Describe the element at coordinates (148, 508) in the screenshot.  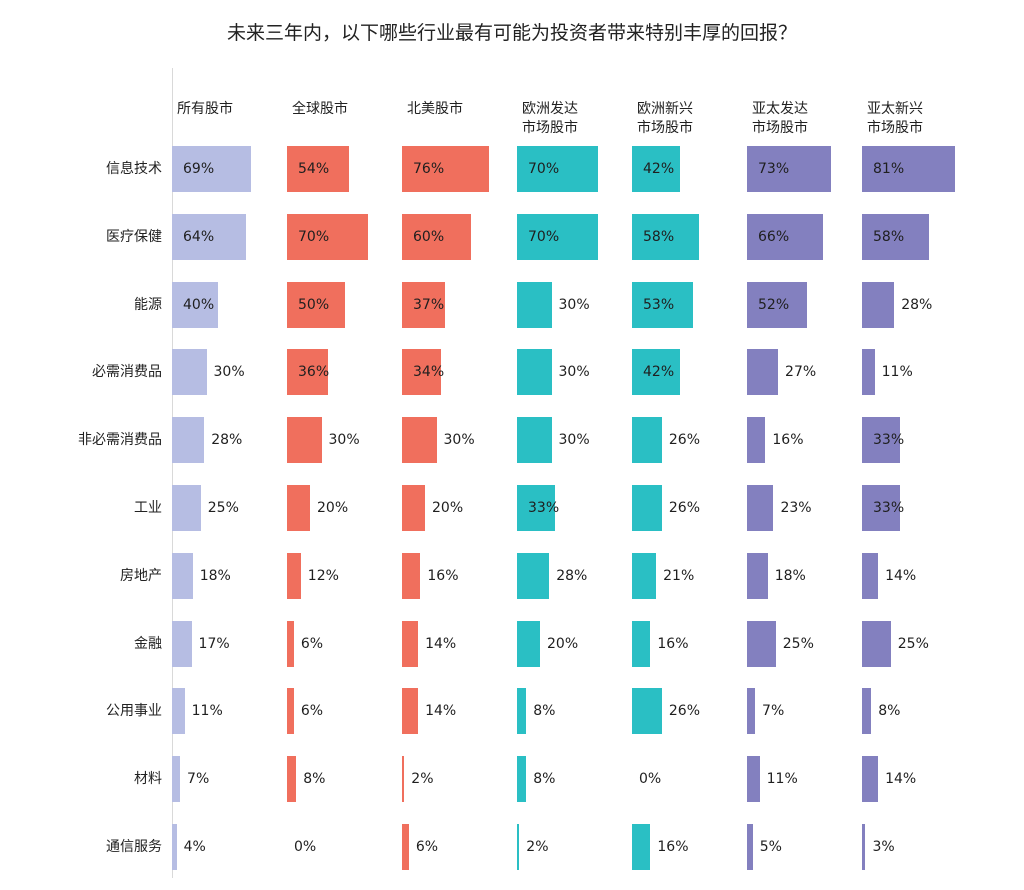
I see `category-label: 工业` at that location.